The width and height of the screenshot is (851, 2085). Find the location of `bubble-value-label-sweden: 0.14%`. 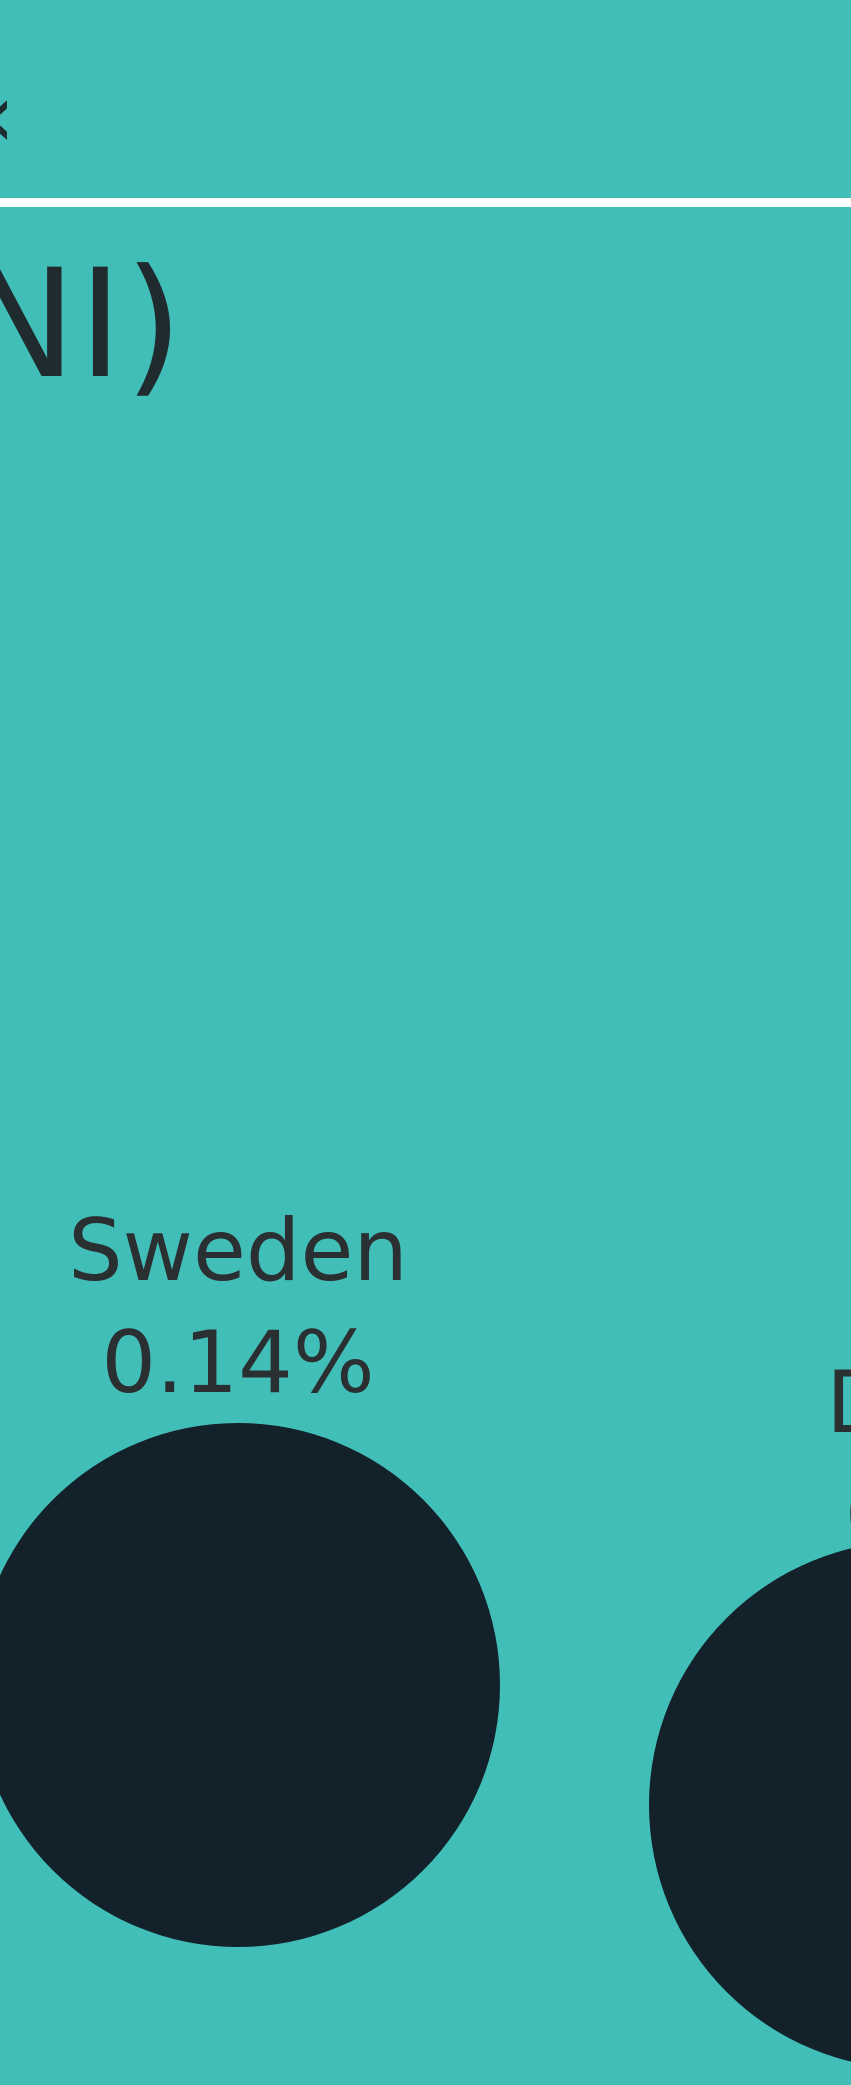

bubble-value-label-sweden: 0.14% is located at coordinates (237, 1363).